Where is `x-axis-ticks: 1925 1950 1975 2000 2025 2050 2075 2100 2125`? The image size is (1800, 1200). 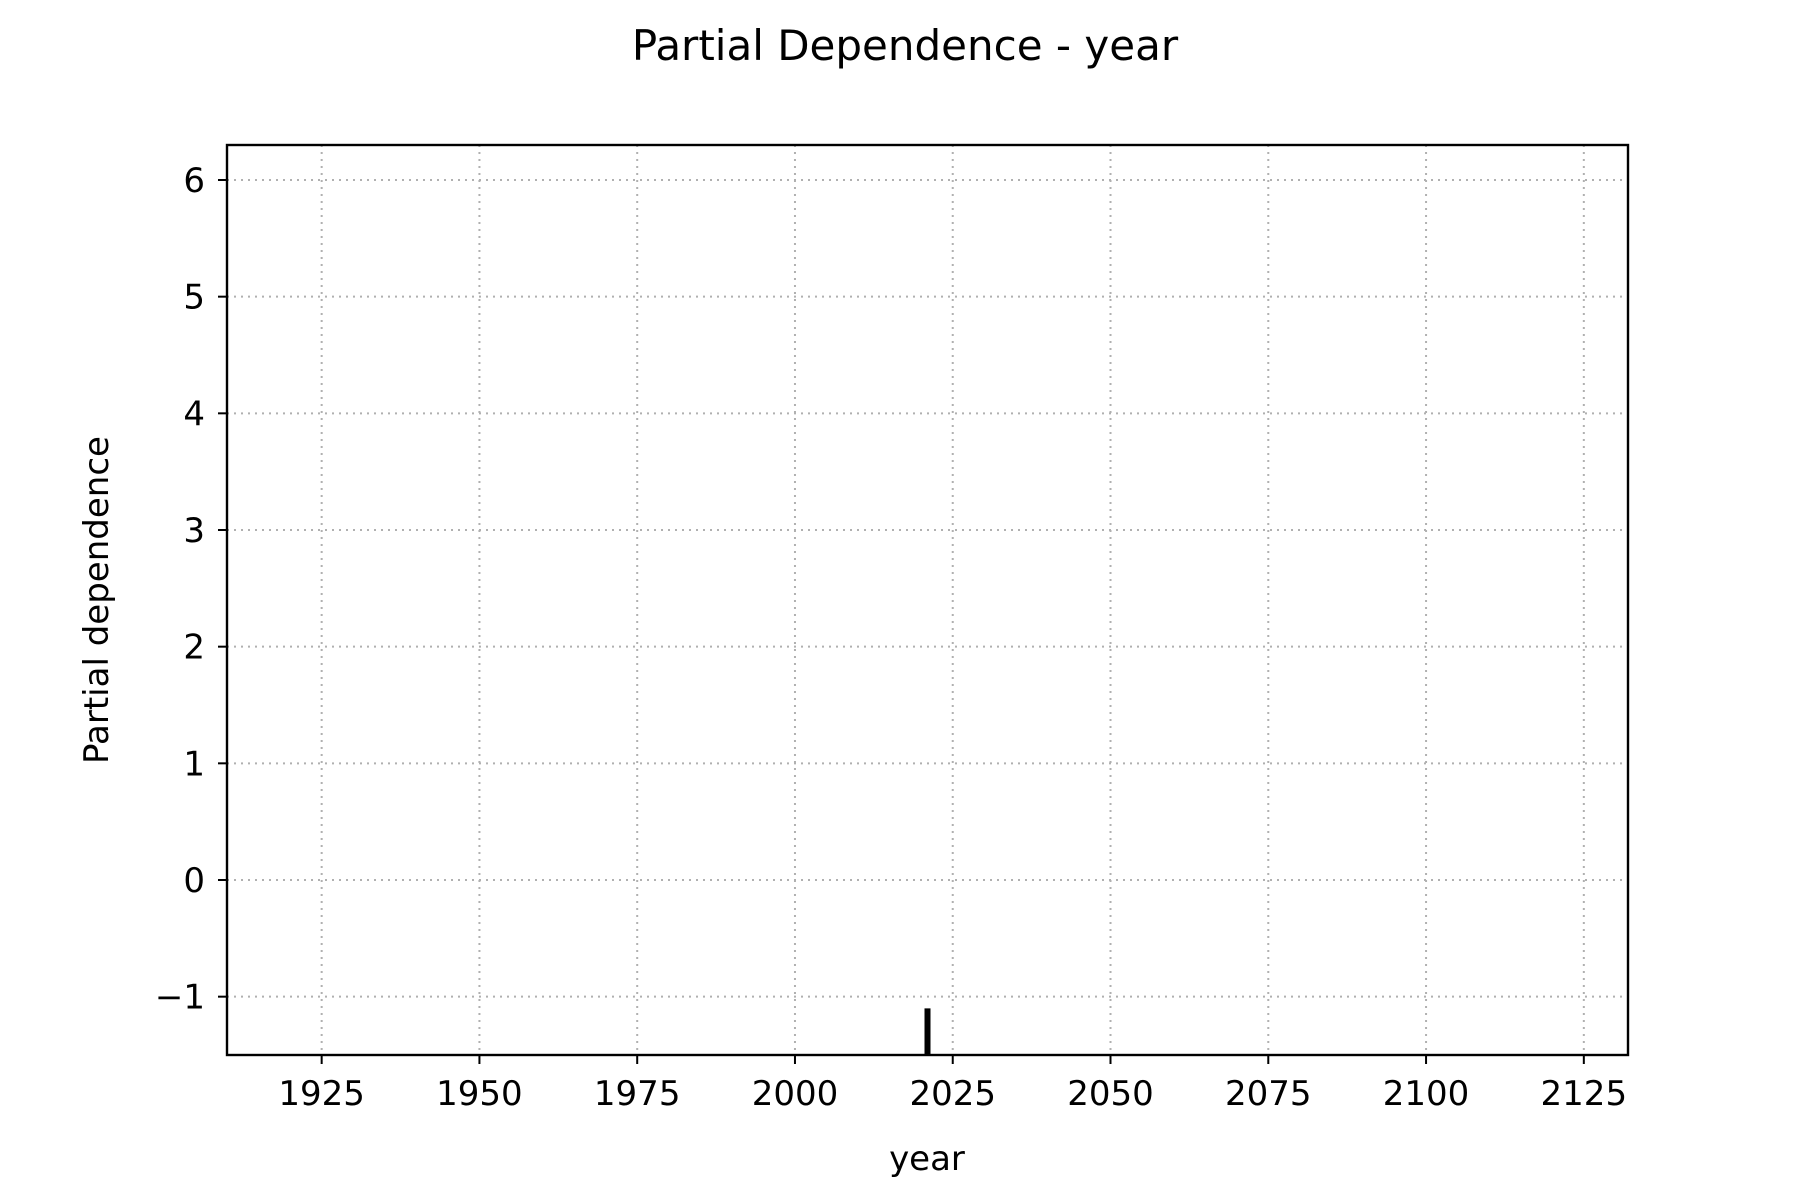 x-axis-ticks: 1925 1950 1975 2000 2025 2050 2075 2100 2125 is located at coordinates (952, 1084).